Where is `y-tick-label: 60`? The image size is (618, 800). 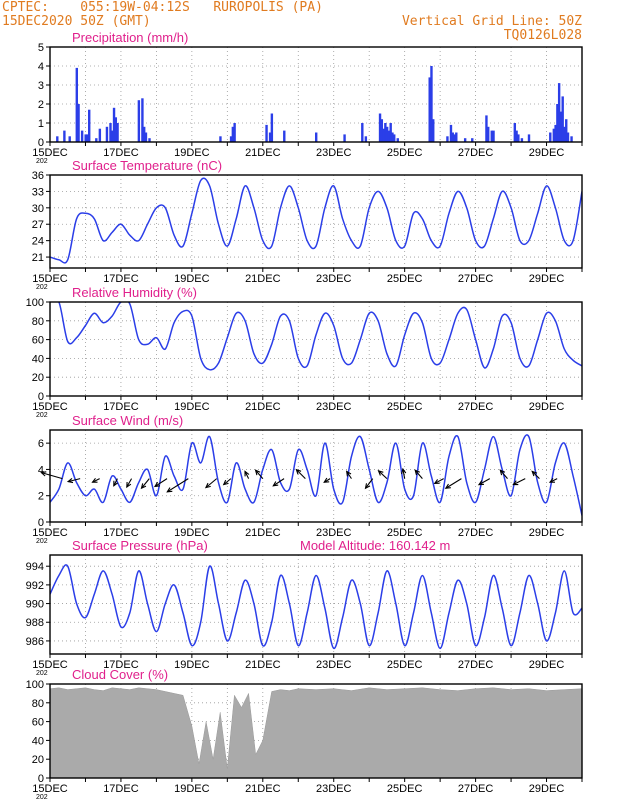
y-tick-label: 60 is located at coordinates (38, 723).